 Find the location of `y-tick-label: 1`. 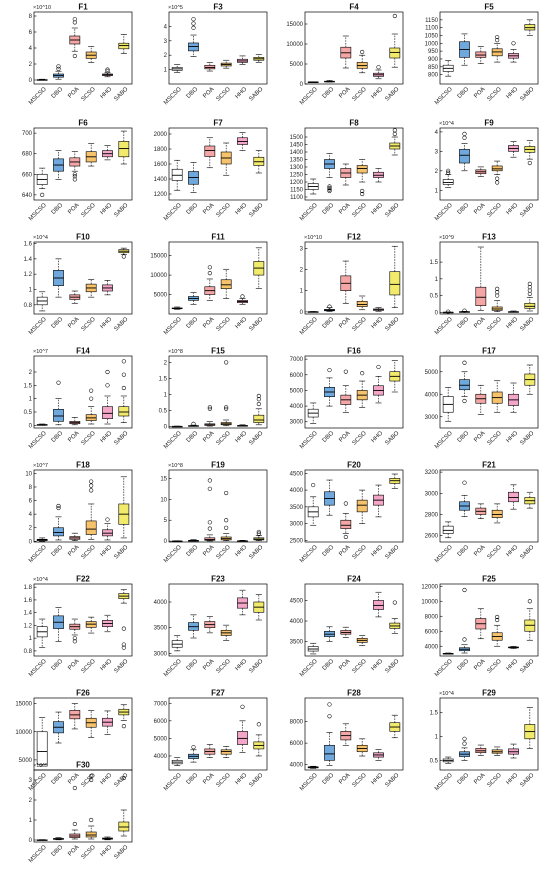

y-tick-label: 1 is located at coordinates (302, 292).